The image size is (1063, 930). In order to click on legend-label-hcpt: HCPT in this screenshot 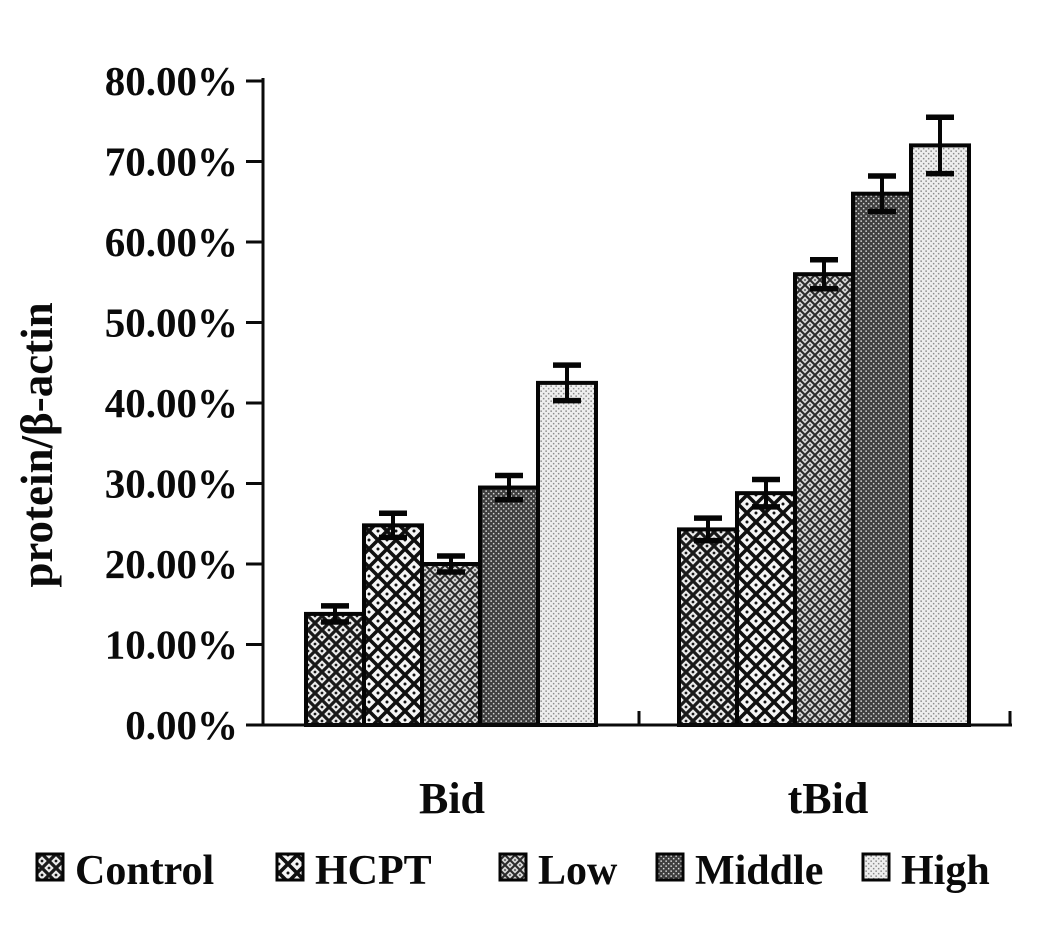, I will do `click(373, 871)`.